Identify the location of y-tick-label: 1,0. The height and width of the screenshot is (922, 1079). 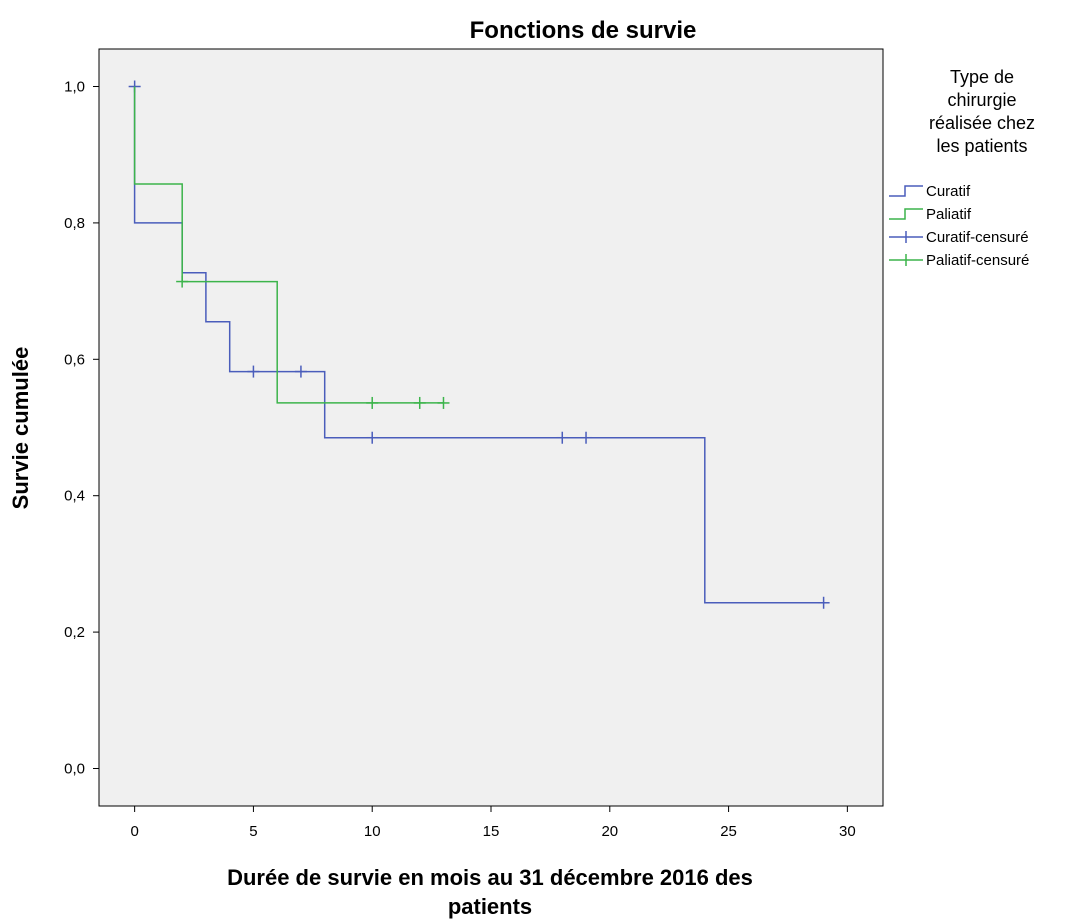
(74, 87).